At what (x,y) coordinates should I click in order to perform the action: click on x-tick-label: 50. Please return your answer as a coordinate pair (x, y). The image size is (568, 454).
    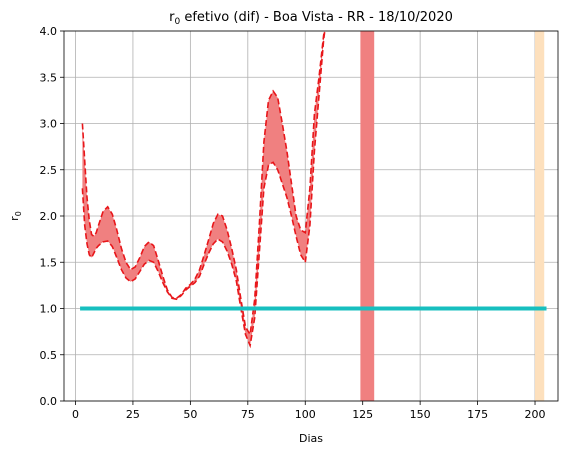
    Looking at the image, I should click on (190, 414).